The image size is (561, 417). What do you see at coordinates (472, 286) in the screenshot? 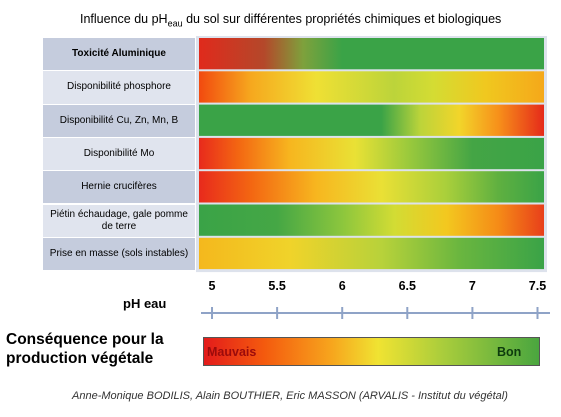
I see `x-tick-label: 7` at bounding box center [472, 286].